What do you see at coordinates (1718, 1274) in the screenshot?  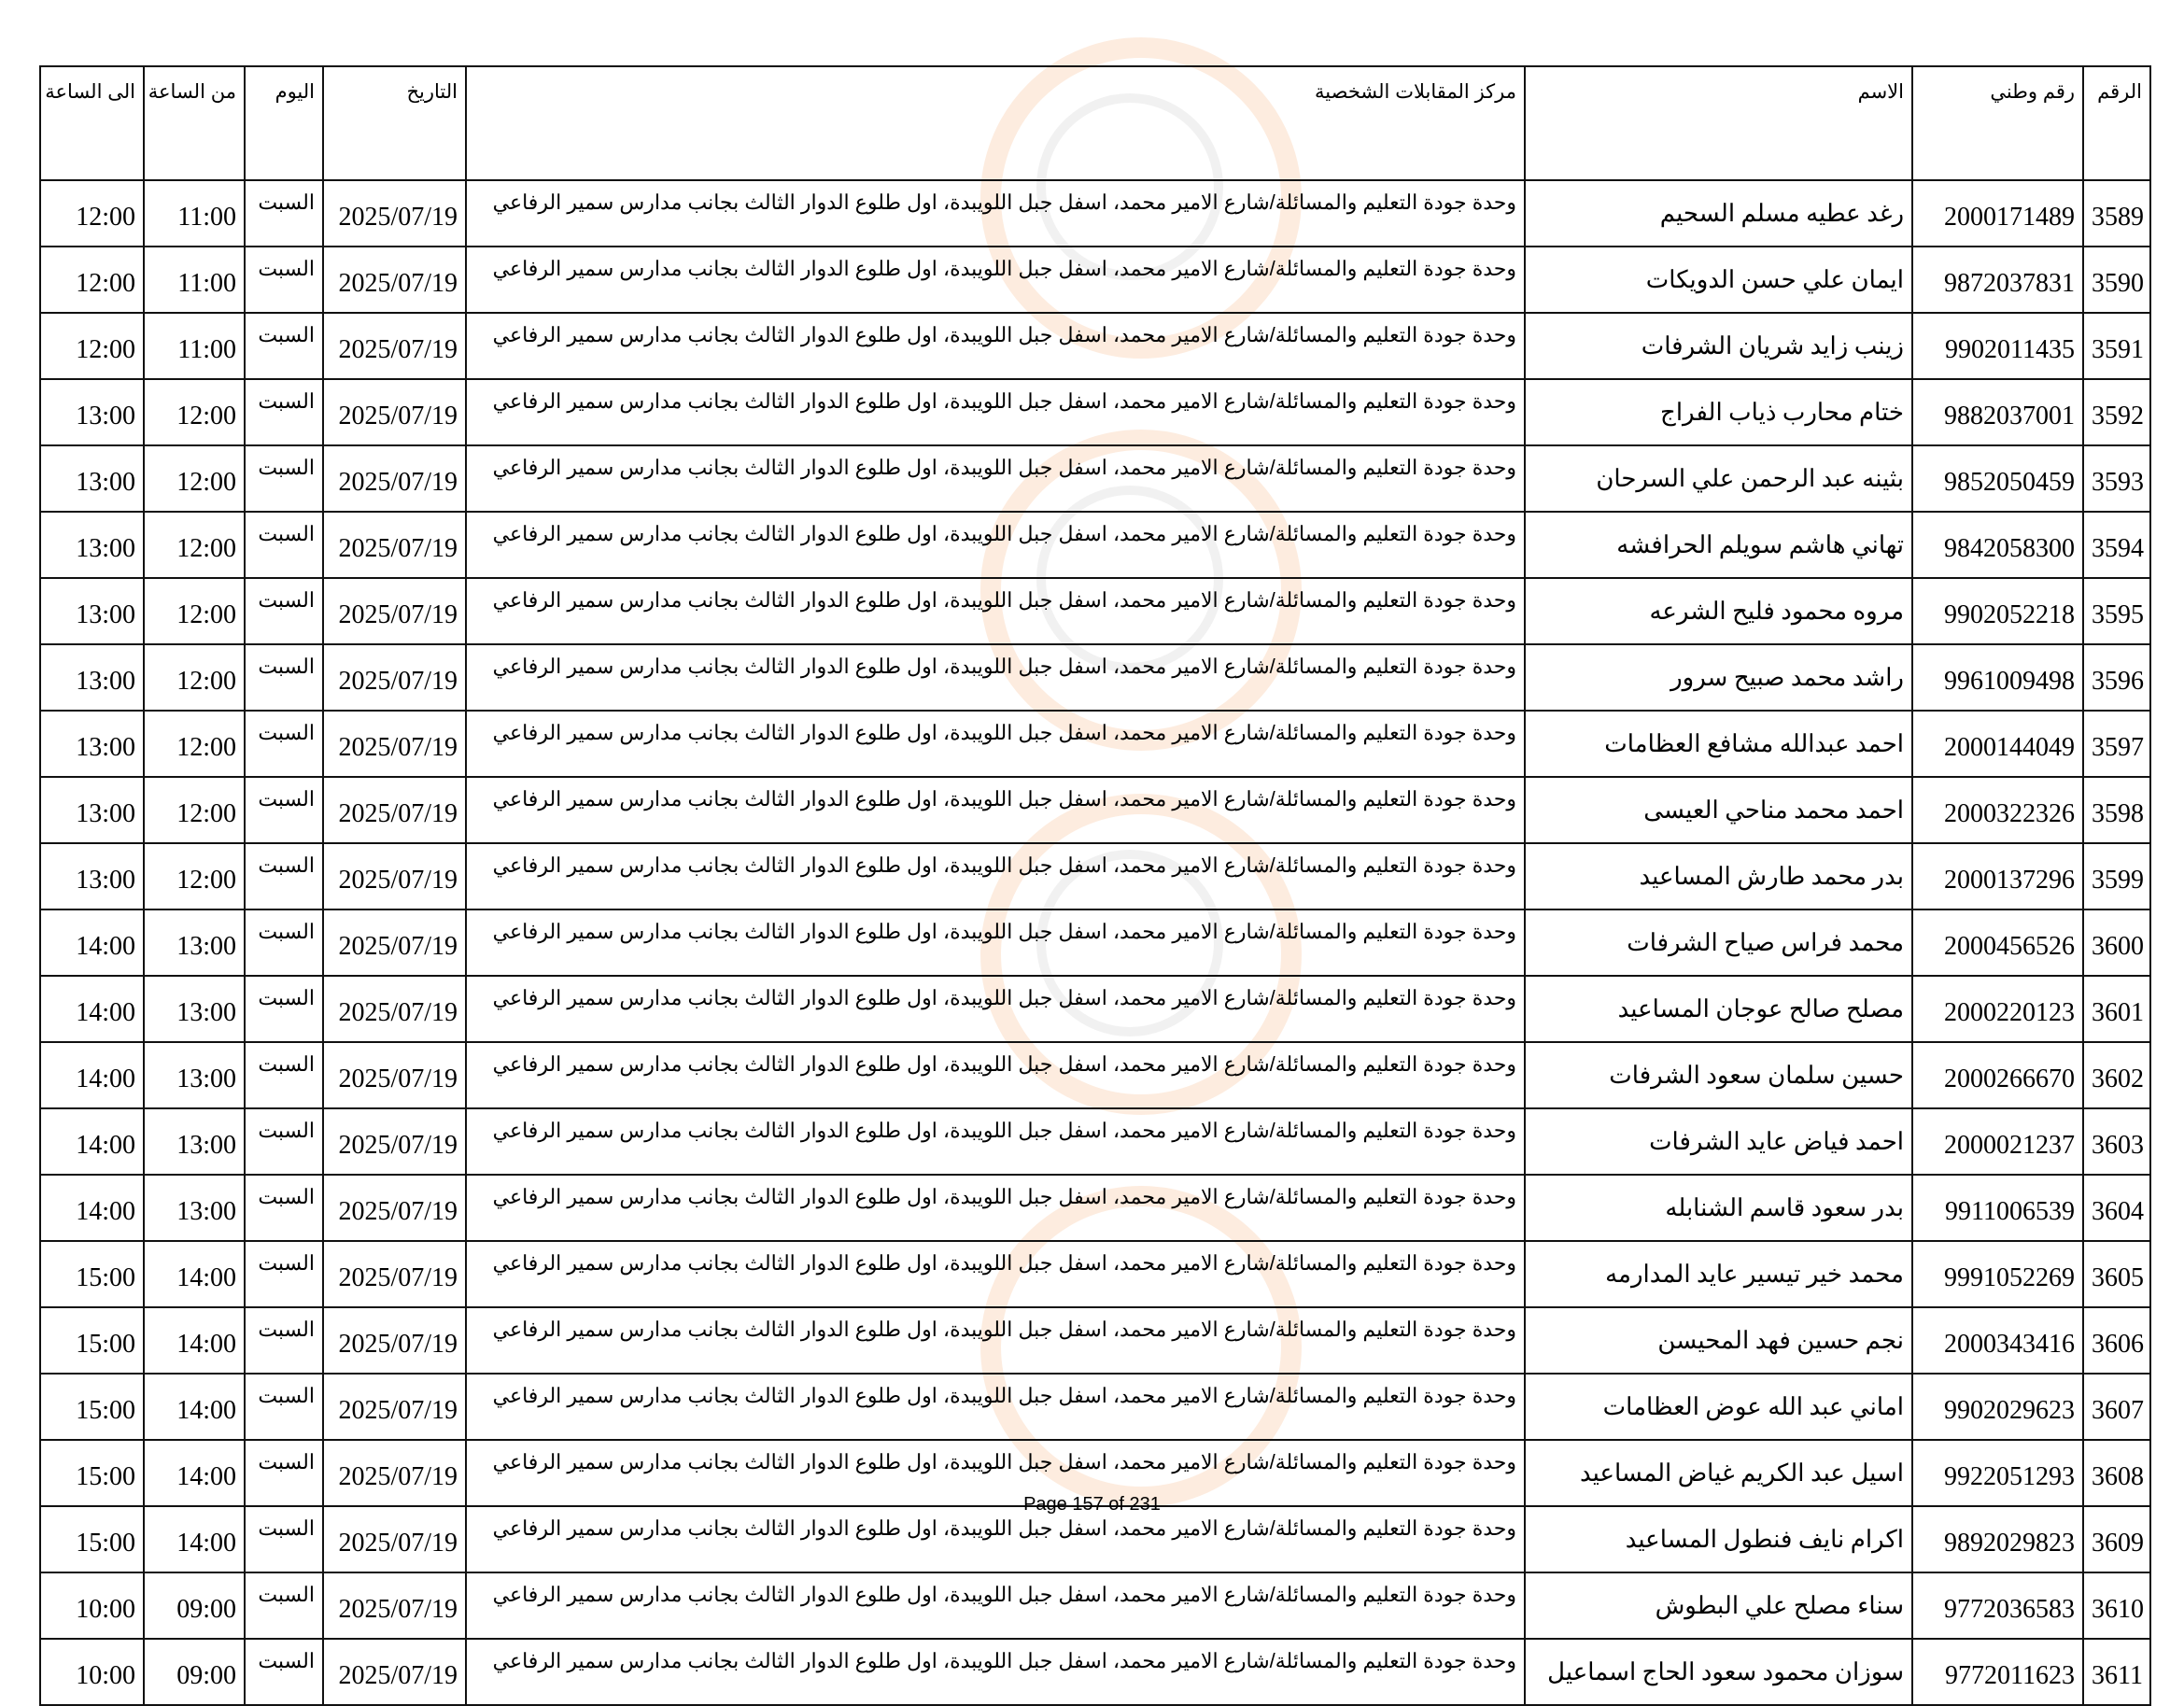 I see `person-name-cell: محمد خير تيسير عايد المدارمه` at bounding box center [1718, 1274].